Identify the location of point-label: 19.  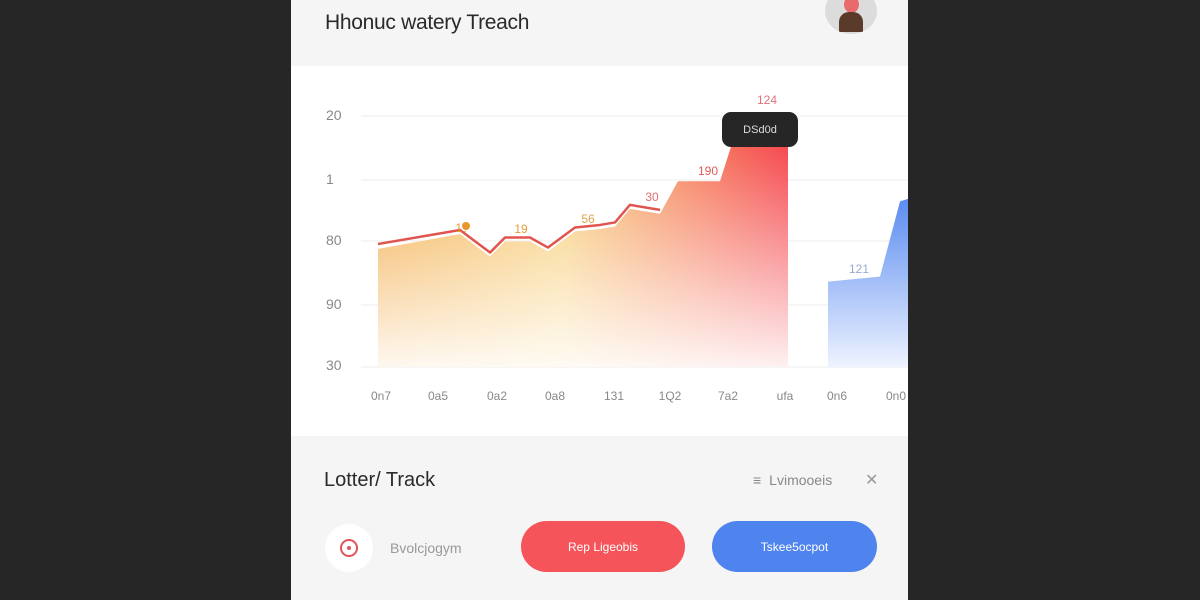
(521, 229).